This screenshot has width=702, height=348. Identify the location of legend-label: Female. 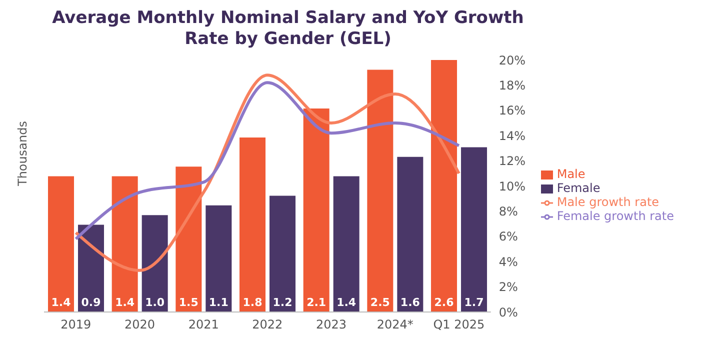
(578, 188).